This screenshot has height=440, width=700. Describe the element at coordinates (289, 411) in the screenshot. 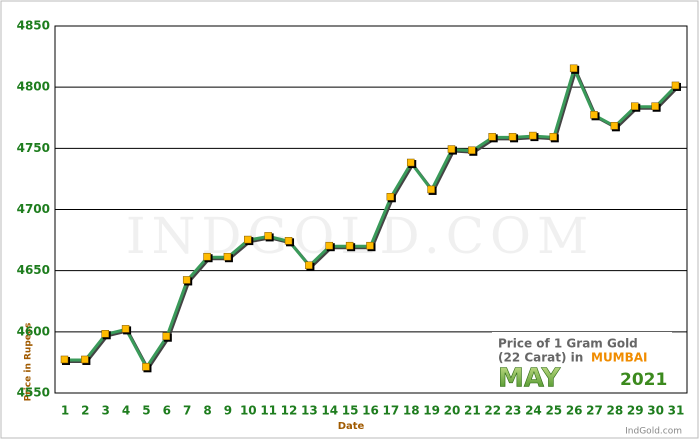

I see `x-tick-label: 12` at that location.